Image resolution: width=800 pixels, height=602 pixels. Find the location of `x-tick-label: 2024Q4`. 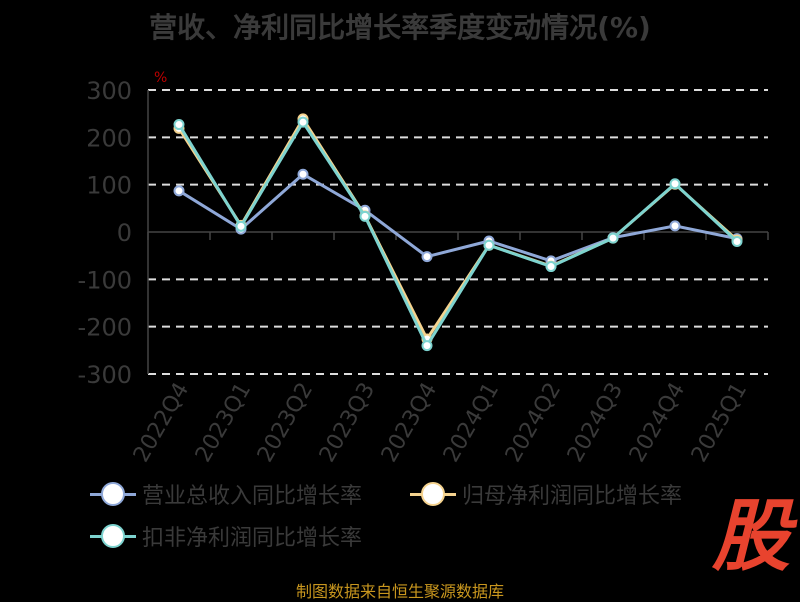

x-tick-label: 2024Q4 is located at coordinates (657, 423).